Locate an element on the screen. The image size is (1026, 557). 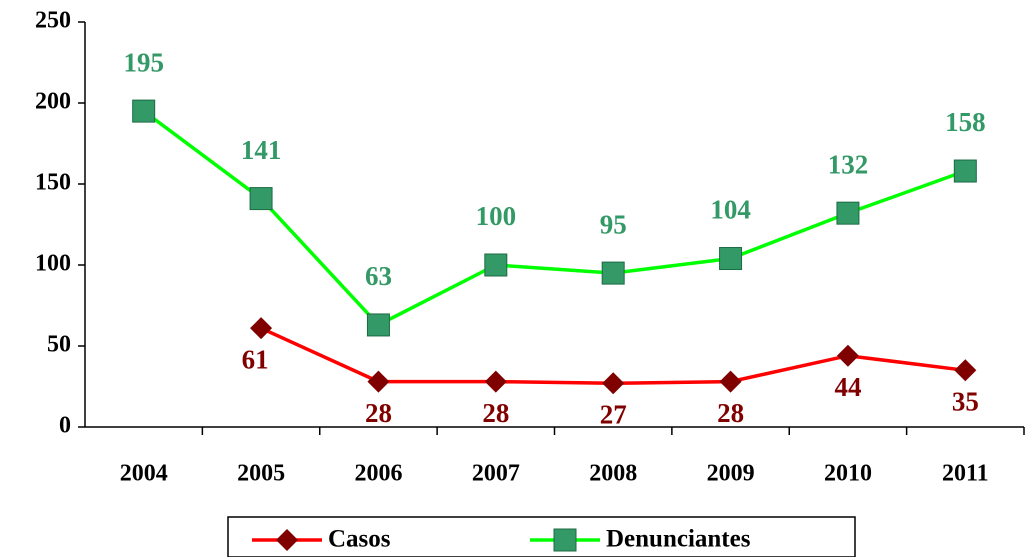
y-tick-label: 0 is located at coordinates (65, 426).